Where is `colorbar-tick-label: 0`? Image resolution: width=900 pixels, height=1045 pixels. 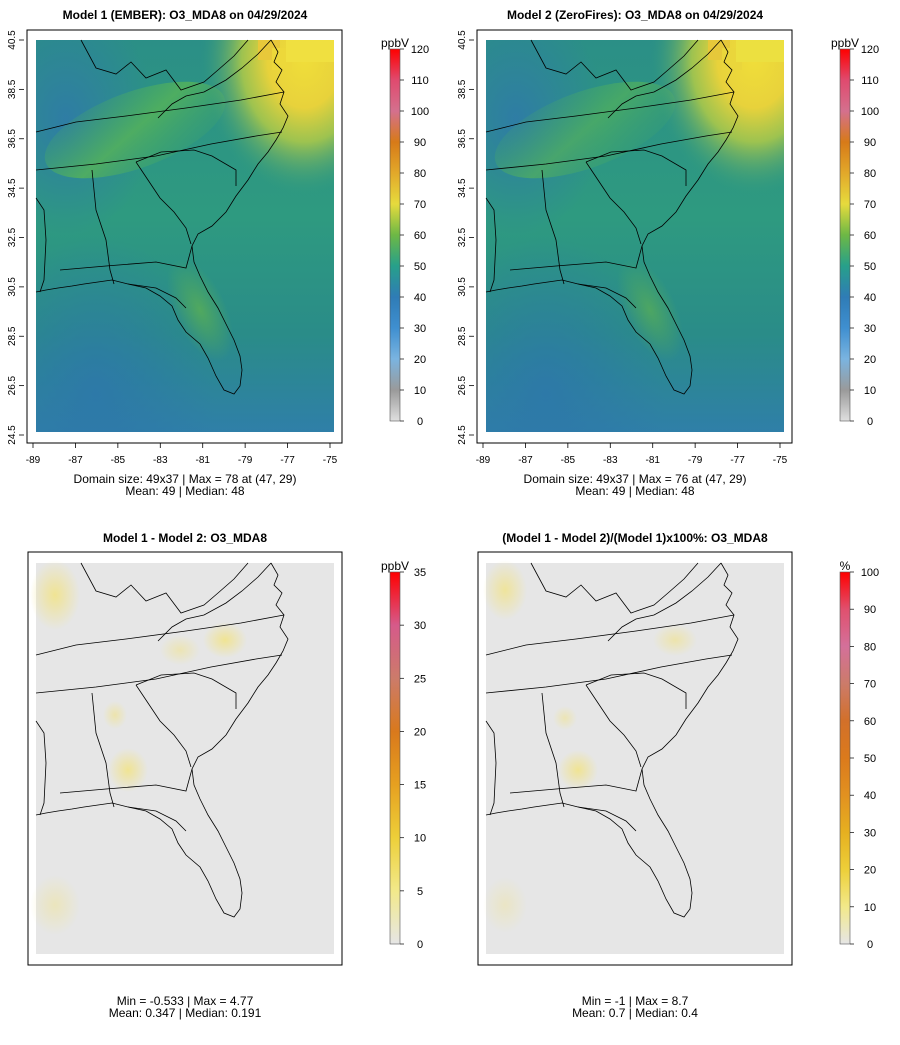 colorbar-tick-label: 0 is located at coordinates (420, 422).